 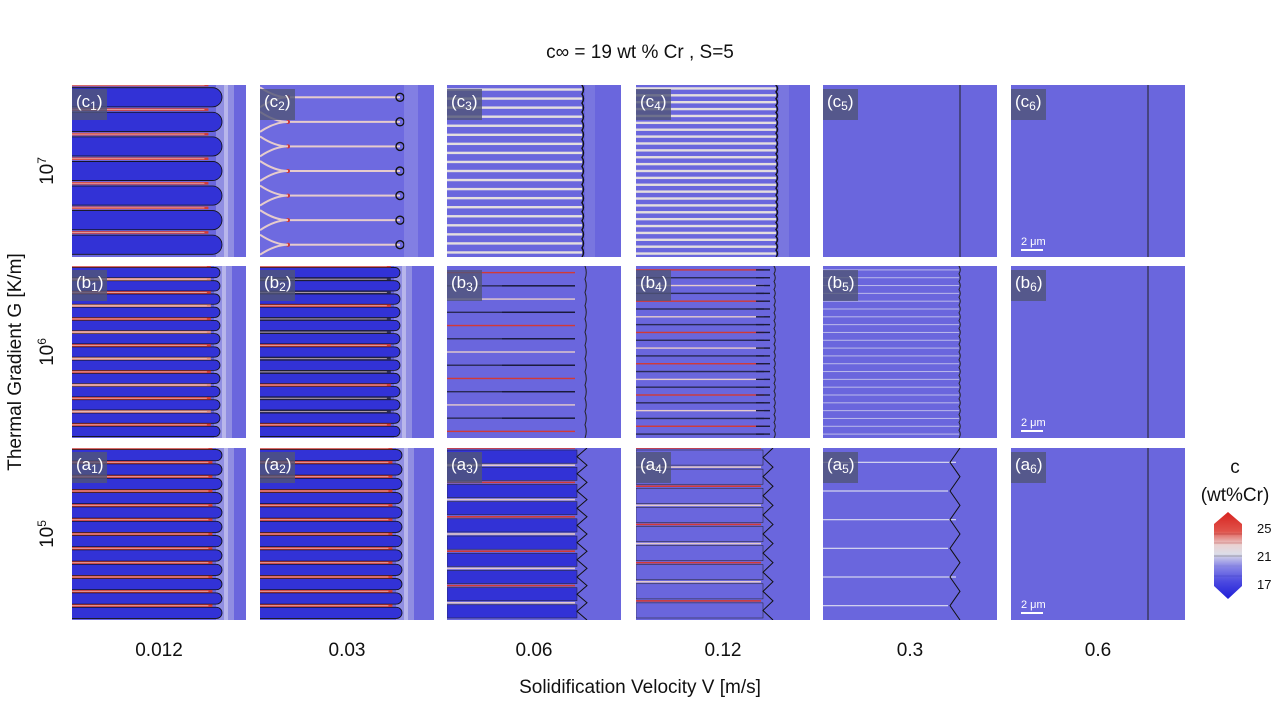 I want to click on velocity-tick: 0.12, so click(x=723, y=650).